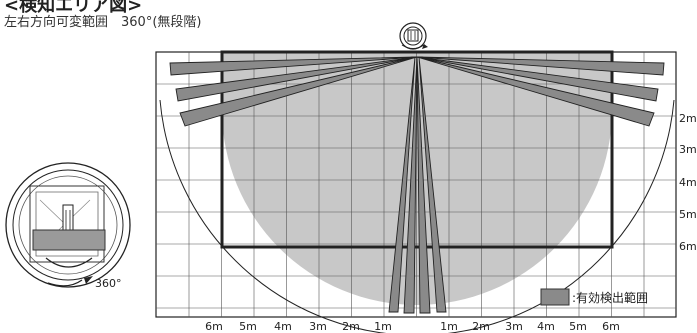 The image size is (697, 333). Describe the element at coordinates (610, 297) in the screenshot. I see `legend-label: :有効検出範囲` at that location.